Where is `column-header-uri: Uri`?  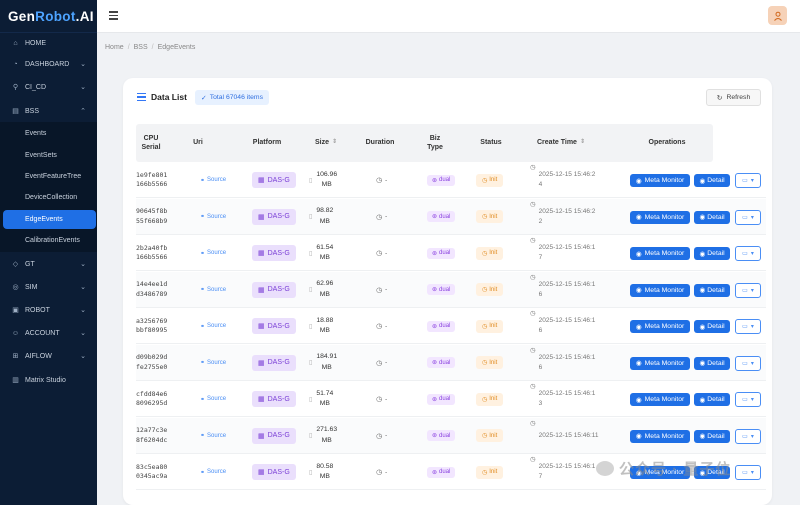 column-header-uri: Uri is located at coordinates (198, 143).